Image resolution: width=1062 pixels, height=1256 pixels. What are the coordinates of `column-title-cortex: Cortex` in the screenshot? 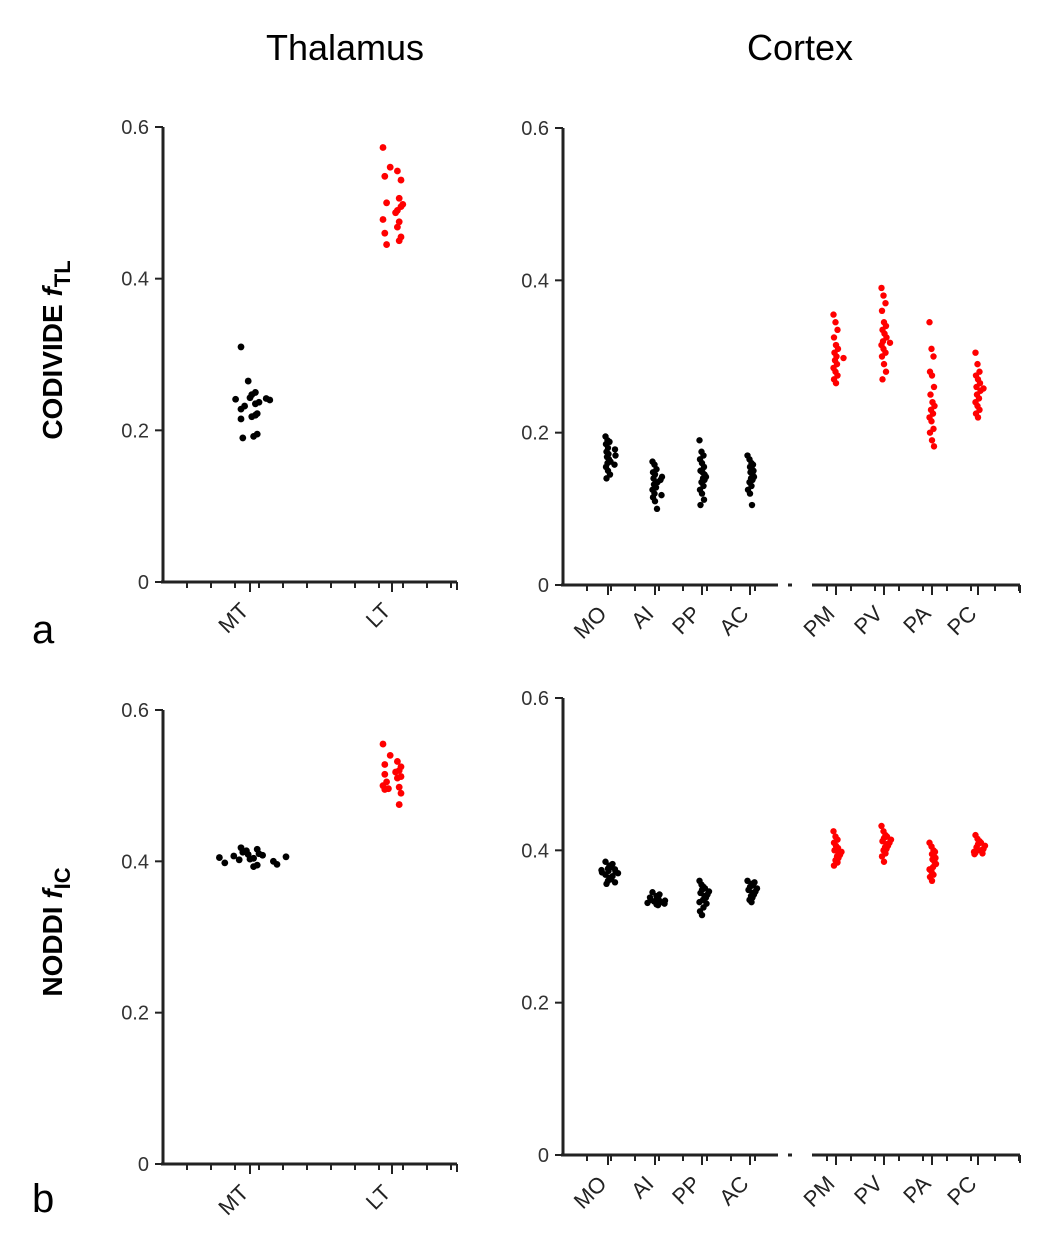 It's located at (800, 47).